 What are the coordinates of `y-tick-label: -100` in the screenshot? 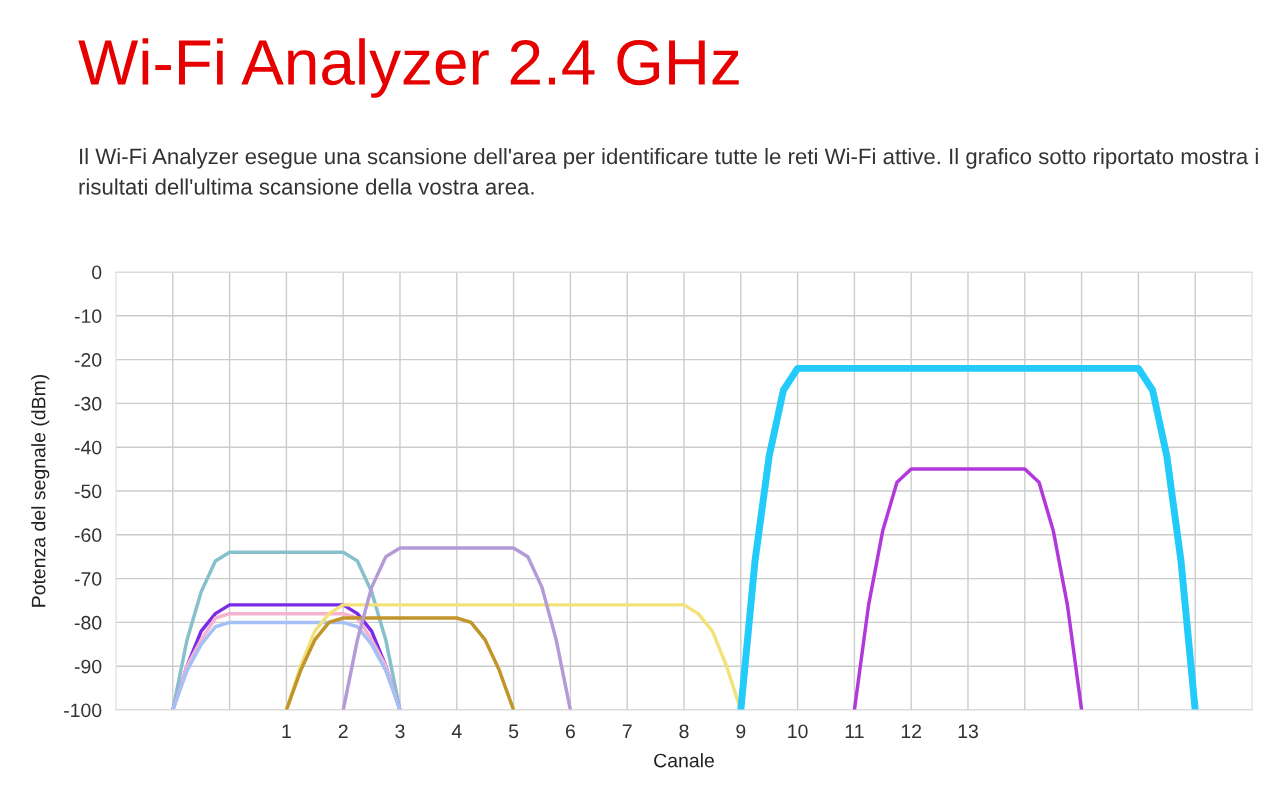 It's located at (83, 710).